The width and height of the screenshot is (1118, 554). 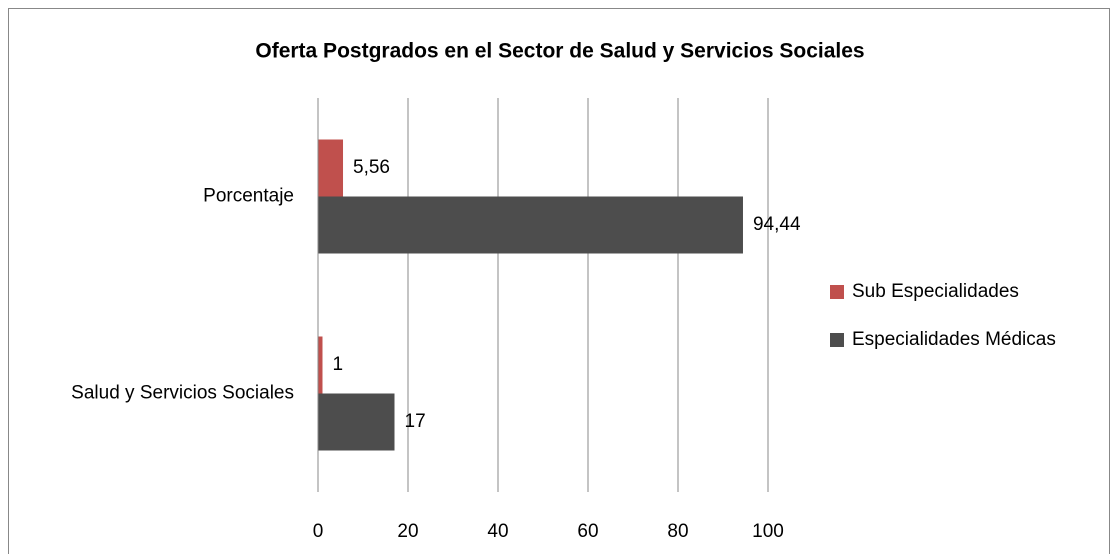 What do you see at coordinates (954, 339) in the screenshot?
I see `legend-label: Especialidades Médicas` at bounding box center [954, 339].